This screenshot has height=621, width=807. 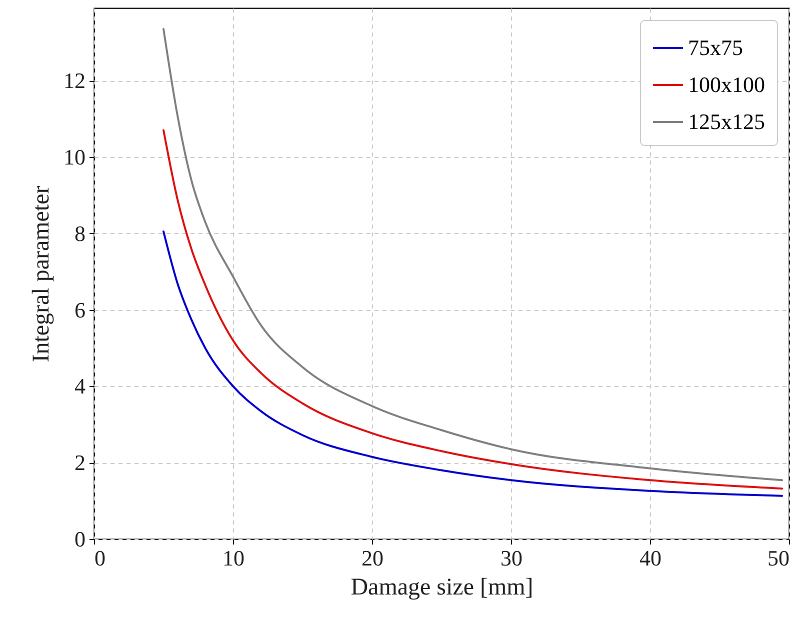 I want to click on y-tick-label: 8, so click(x=80, y=233).